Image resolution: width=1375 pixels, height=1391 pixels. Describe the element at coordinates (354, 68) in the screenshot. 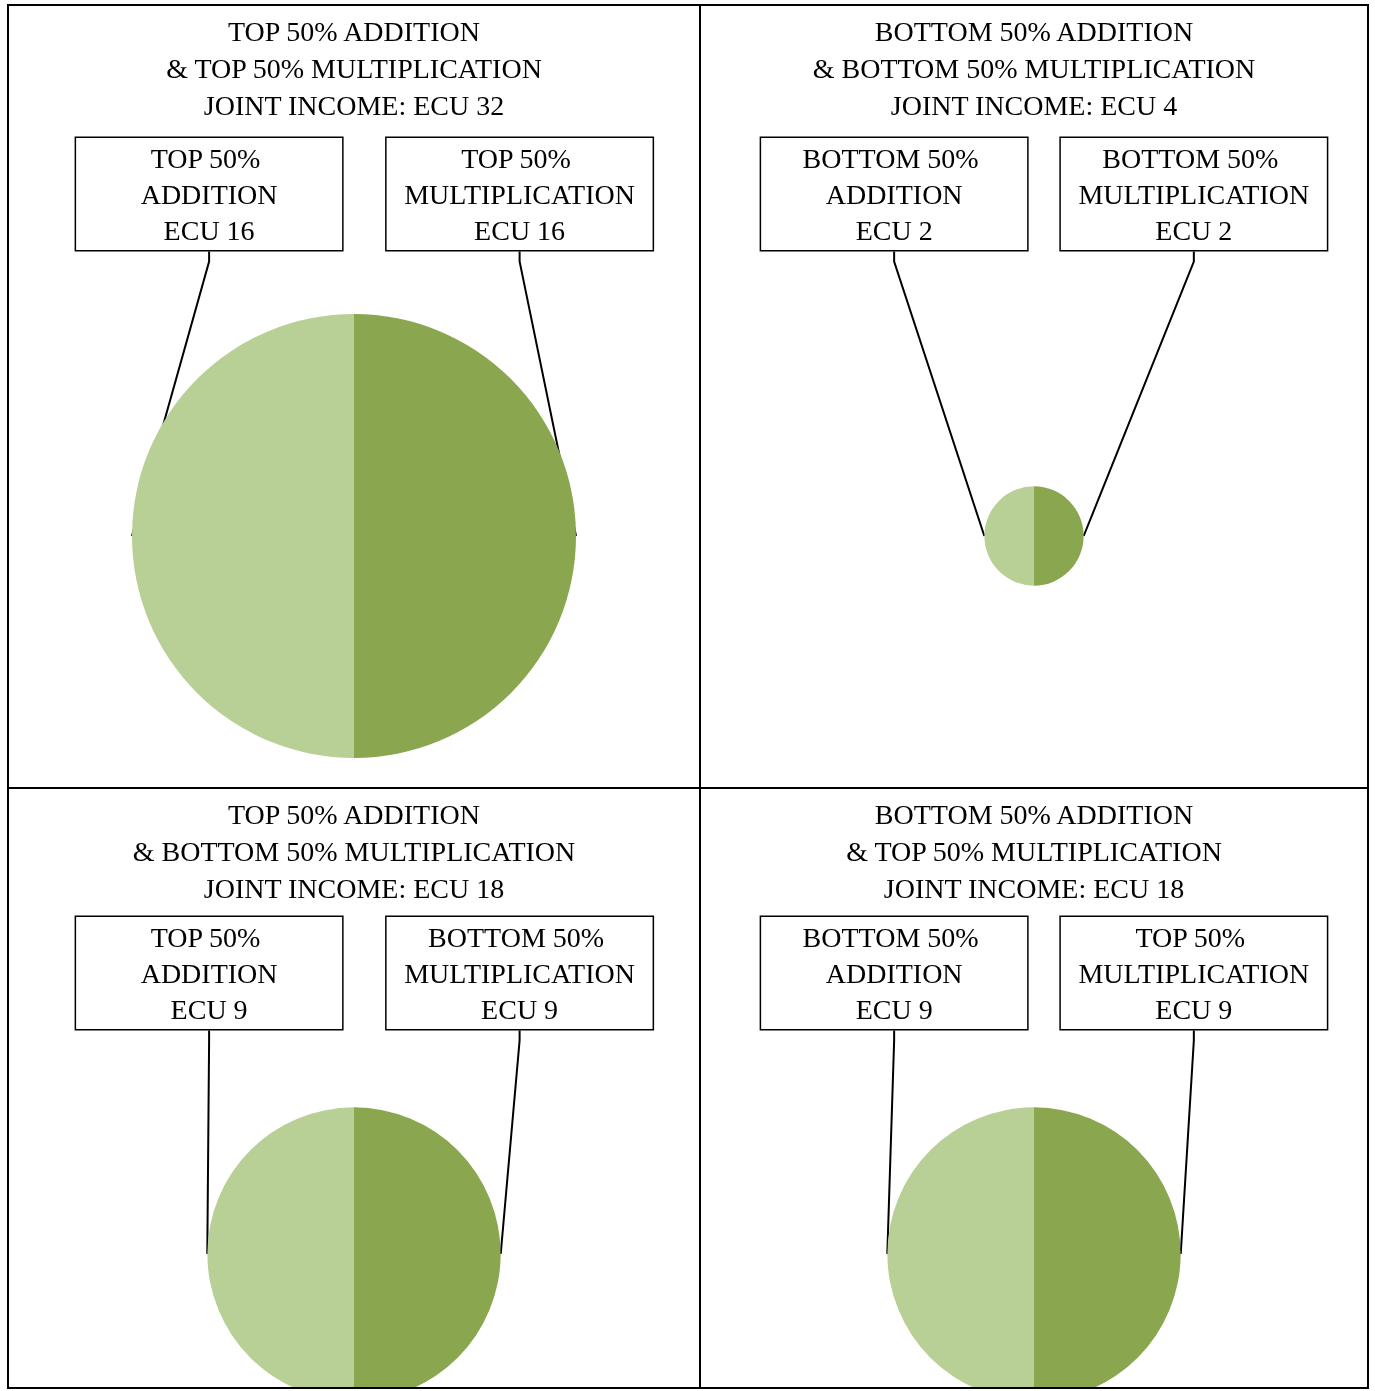

I see `chart-title: TOP 50% ADDITION & TOP 50% MULTIPLICATION JOINT INCOME: ECU 32` at that location.